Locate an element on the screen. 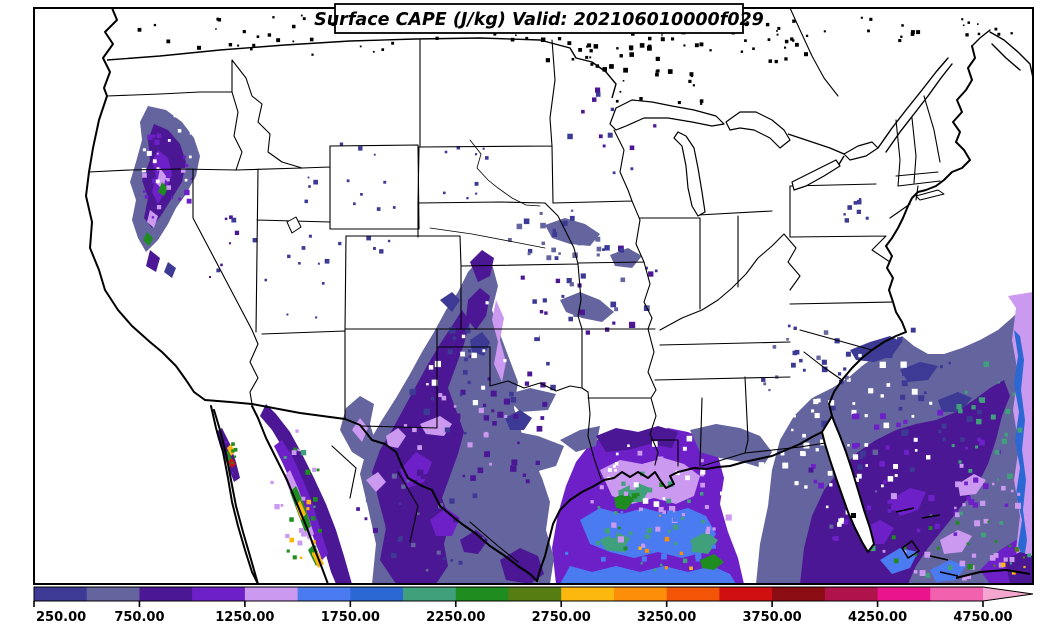 This screenshot has height=632, width=1042. cape-region-plains-purple is located at coordinates (433, 417).